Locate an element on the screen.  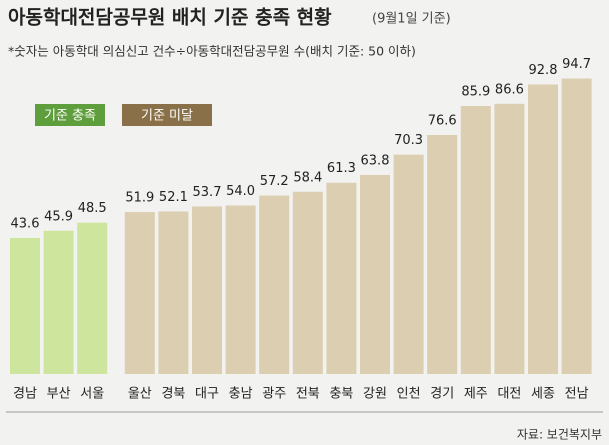
value-label: 86.6 is located at coordinates (509, 89).